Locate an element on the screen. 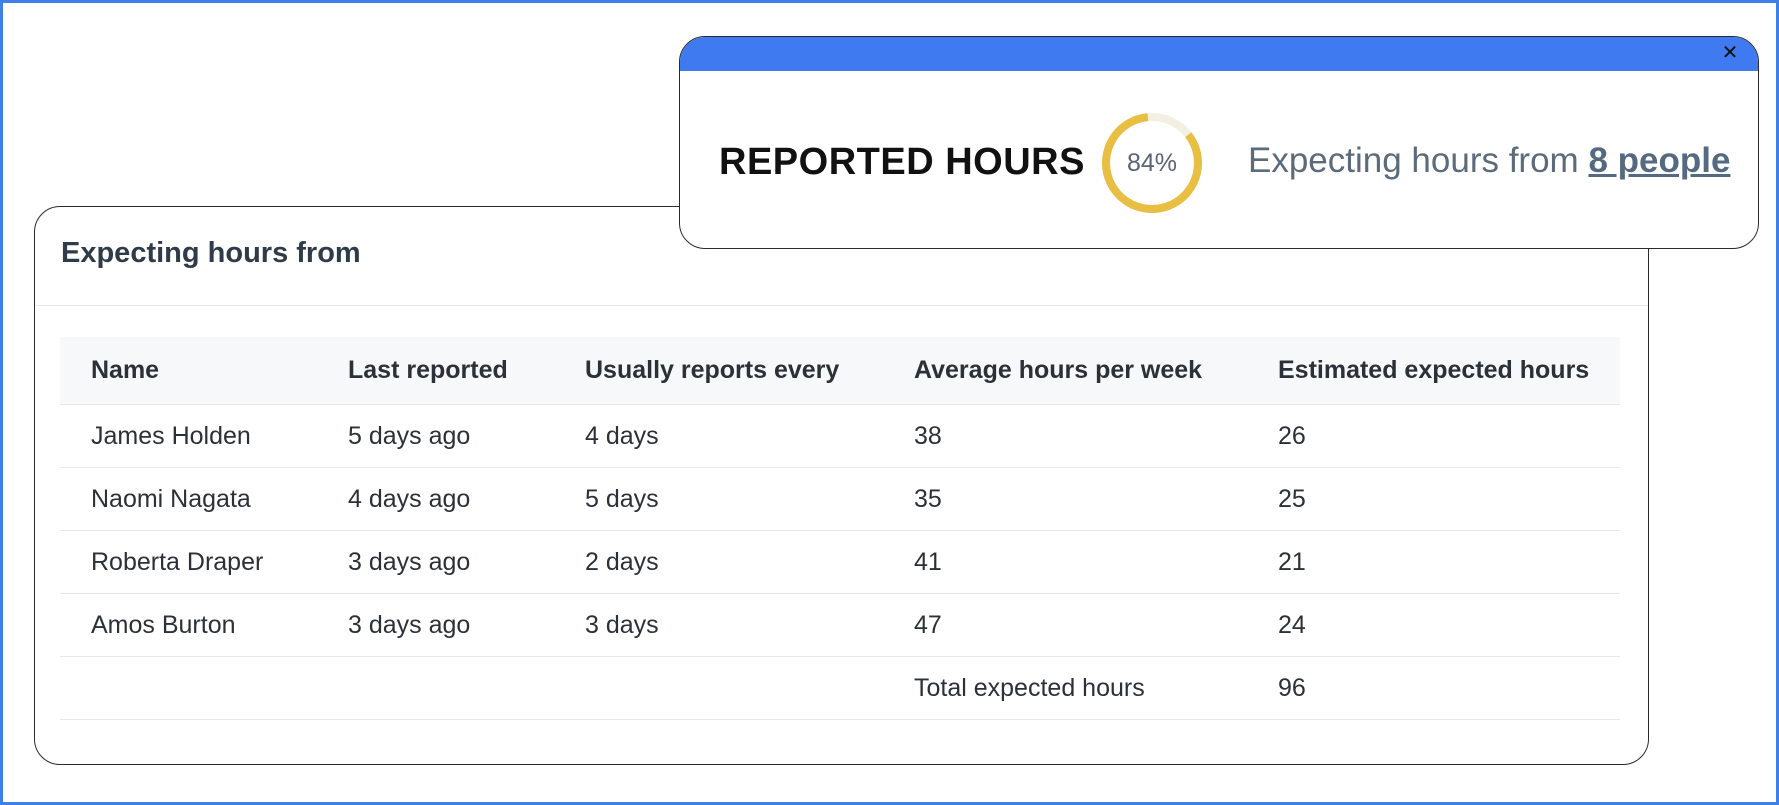  gauge-fill is located at coordinates (1152, 163).